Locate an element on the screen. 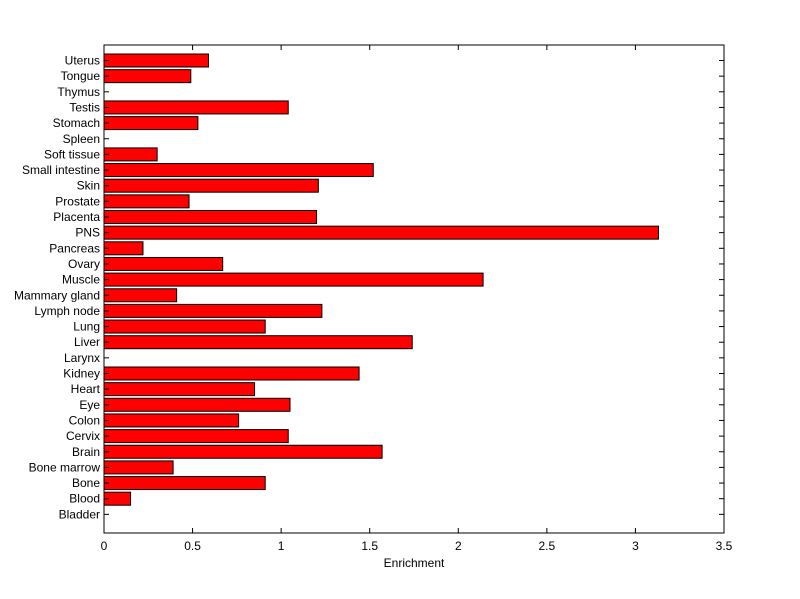 Image resolution: width=800 pixels, height=599 pixels. y-tick-label: Muscle is located at coordinates (81, 280).